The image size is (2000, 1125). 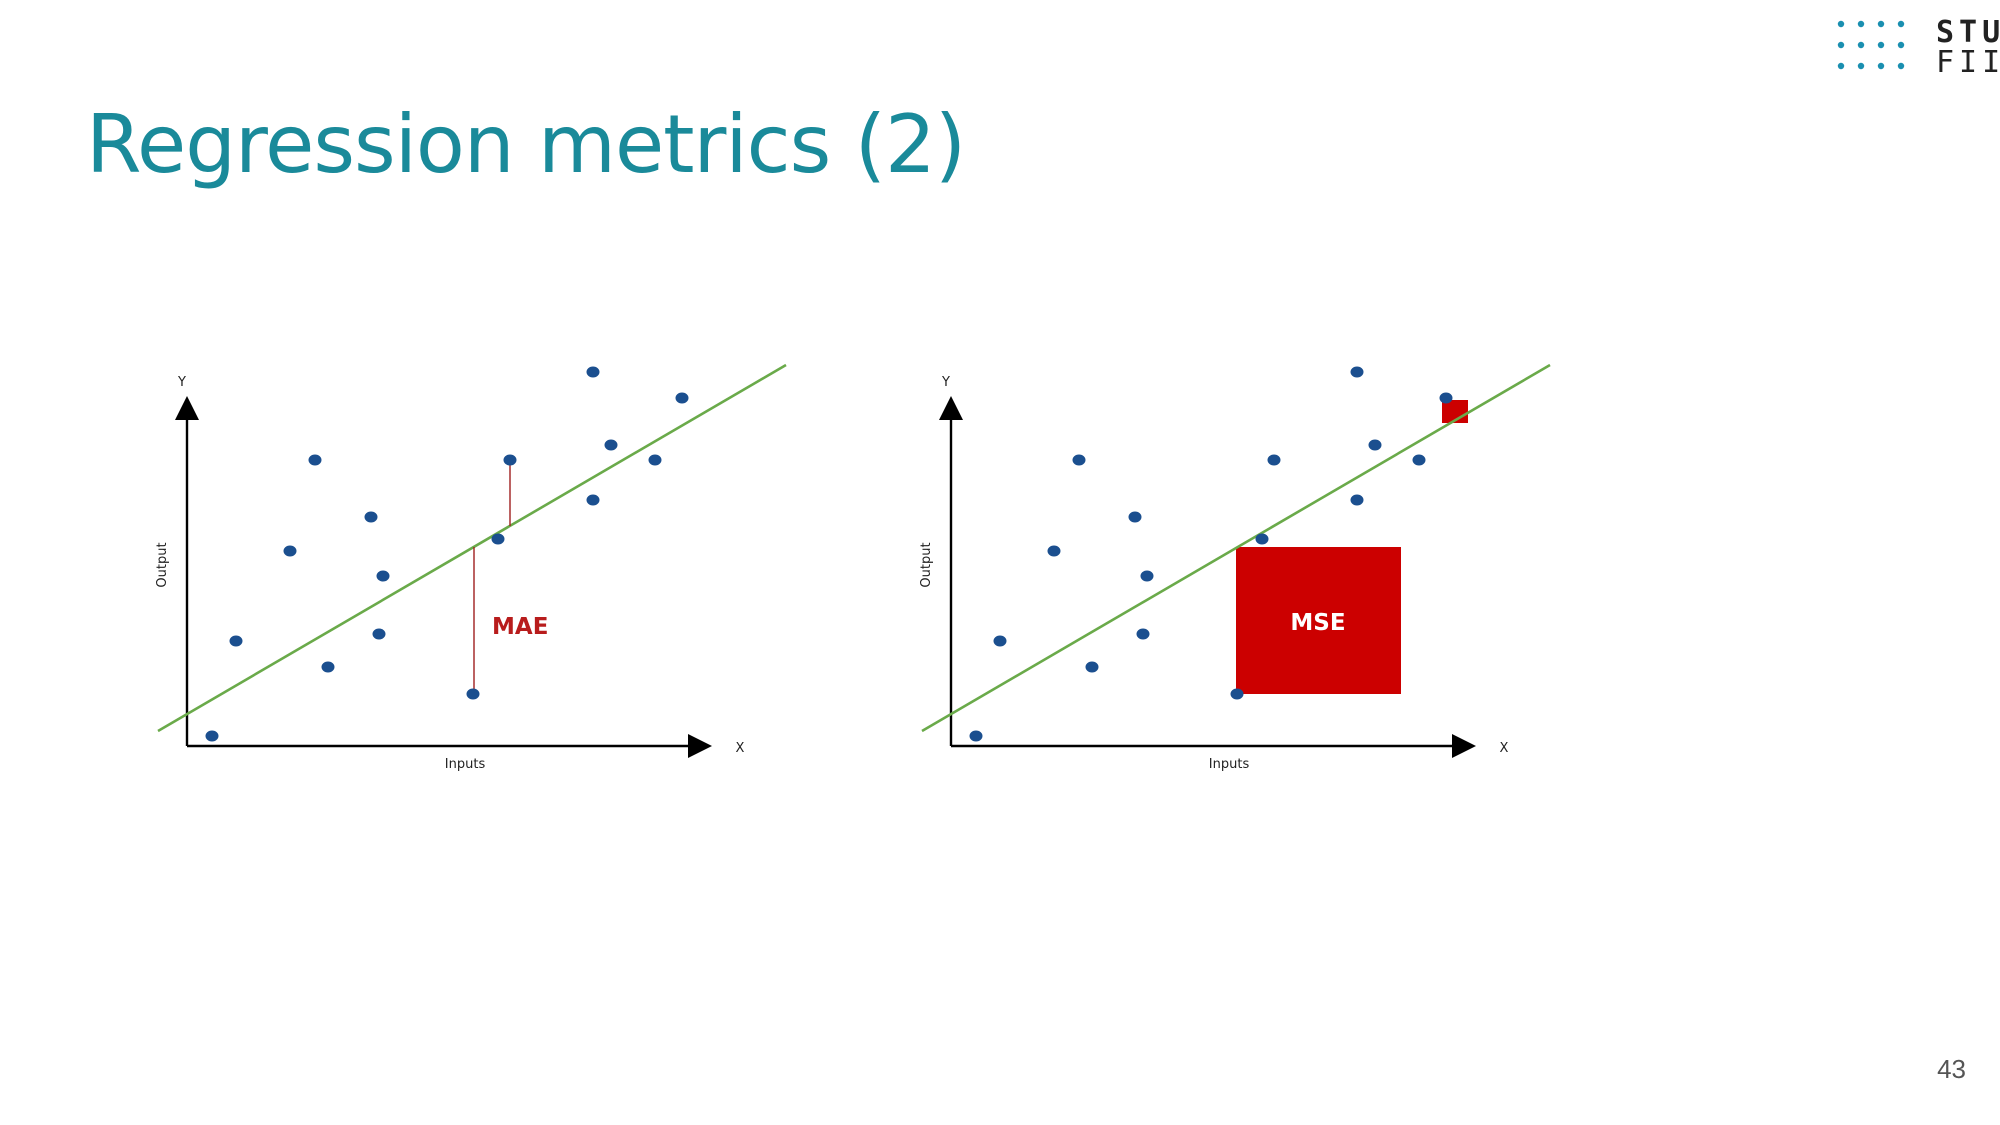 I want to click on mae-label: MAE, so click(x=520, y=627).